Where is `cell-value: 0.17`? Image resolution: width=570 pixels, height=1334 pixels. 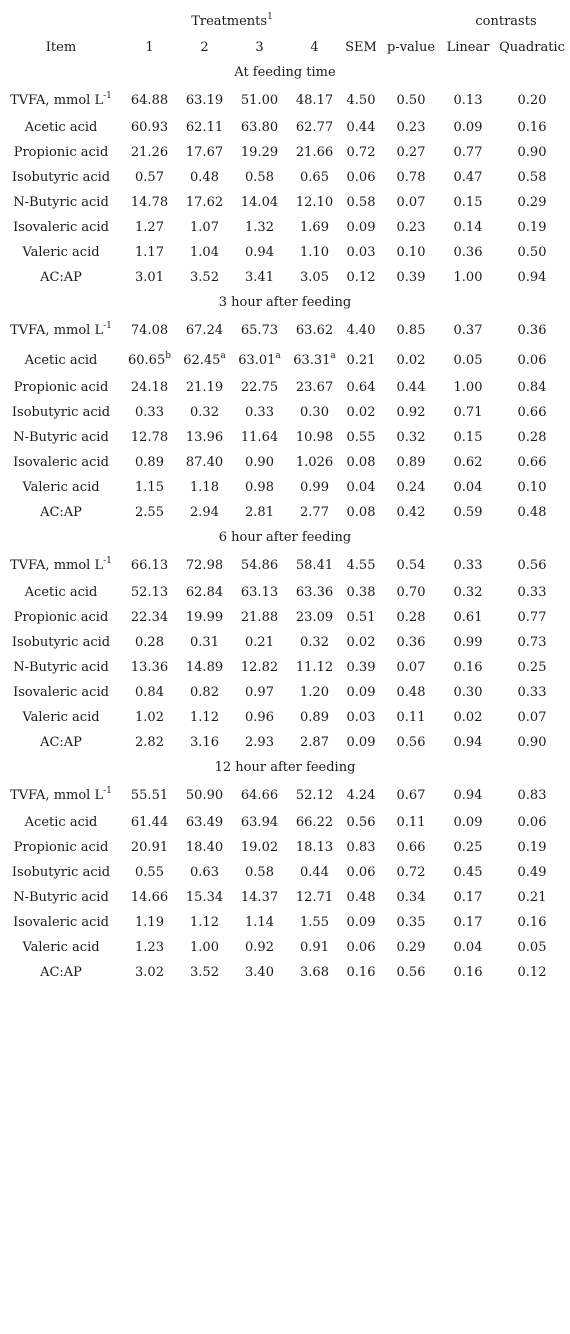
cell-value: 0.17 is located at coordinates (468, 897).